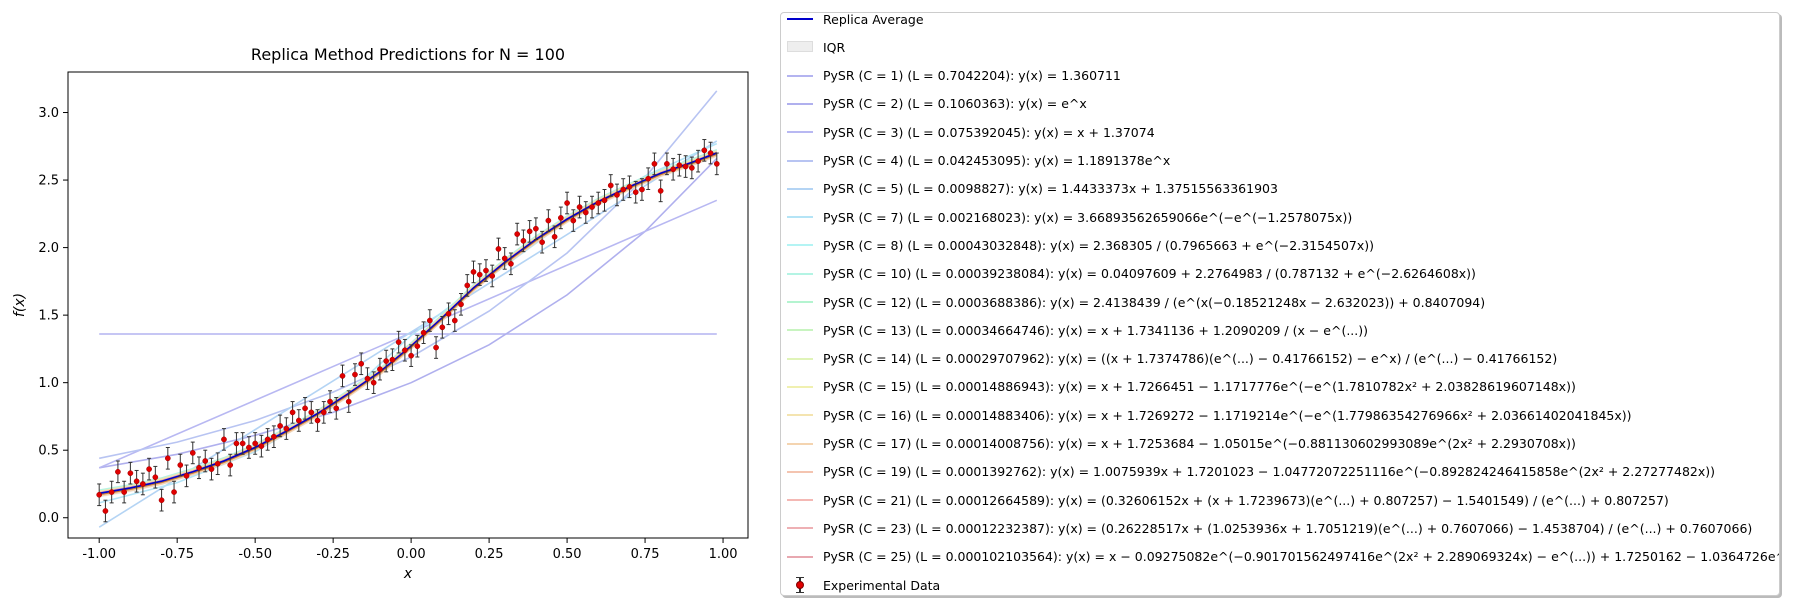 This screenshot has height=600, width=1800. Describe the element at coordinates (48, 451) in the screenshot. I see `y-tick-label: 0.5` at that location.